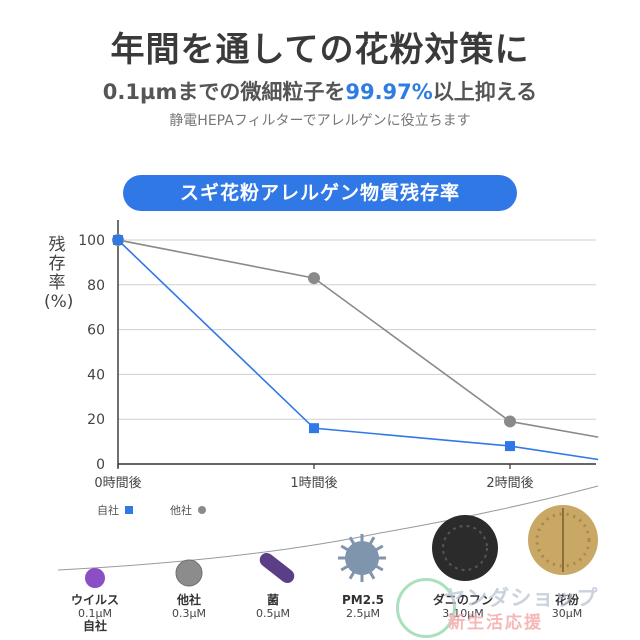 Image resolution: width=640 pixels, height=640 pixels. Describe the element at coordinates (485, 92) in the screenshot. I see `subtitle-post: 以上抑える` at that location.